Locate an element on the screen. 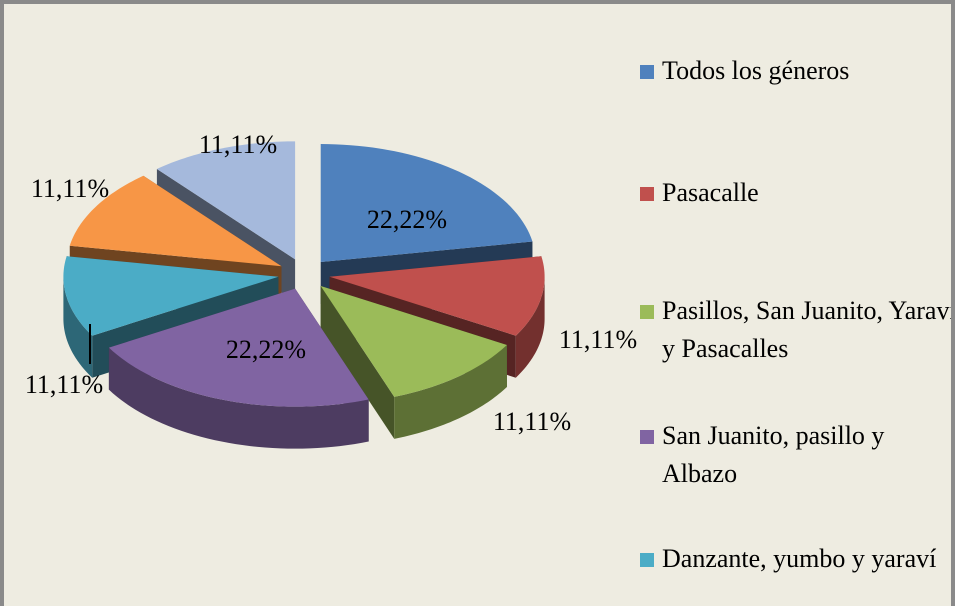 Image resolution: width=955 pixels, height=606 pixels. legend-label: Todos los géneros is located at coordinates (756, 70).